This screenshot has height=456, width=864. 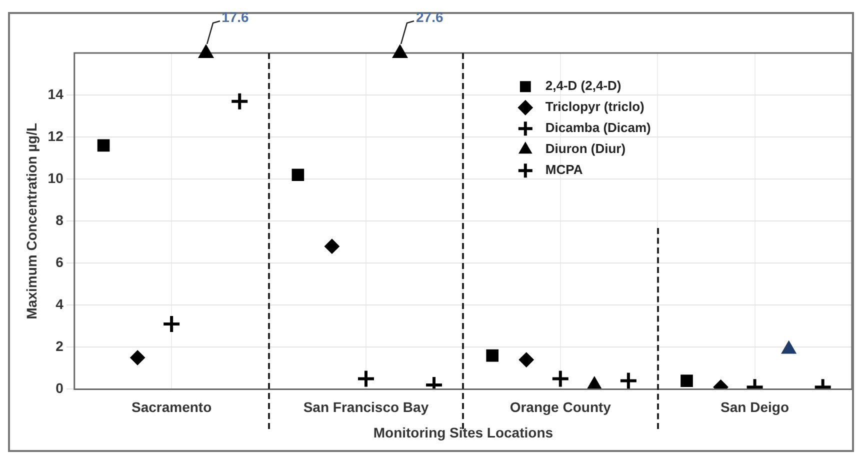 I want to click on text: 17.6, so click(x=235, y=17).